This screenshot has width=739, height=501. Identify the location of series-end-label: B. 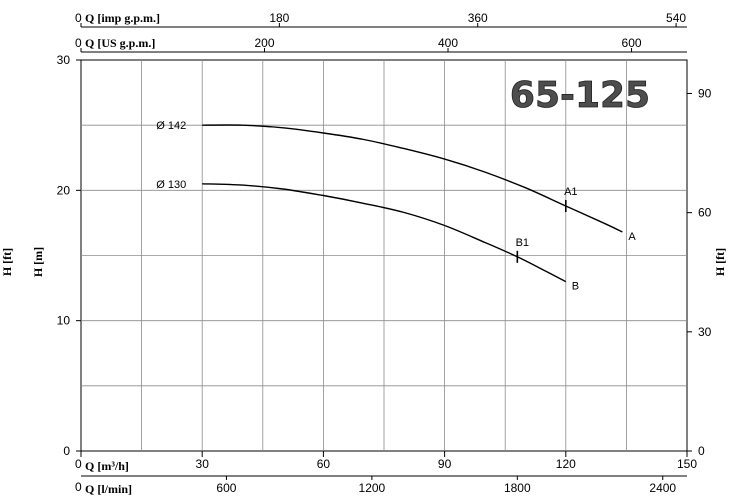
(575, 287).